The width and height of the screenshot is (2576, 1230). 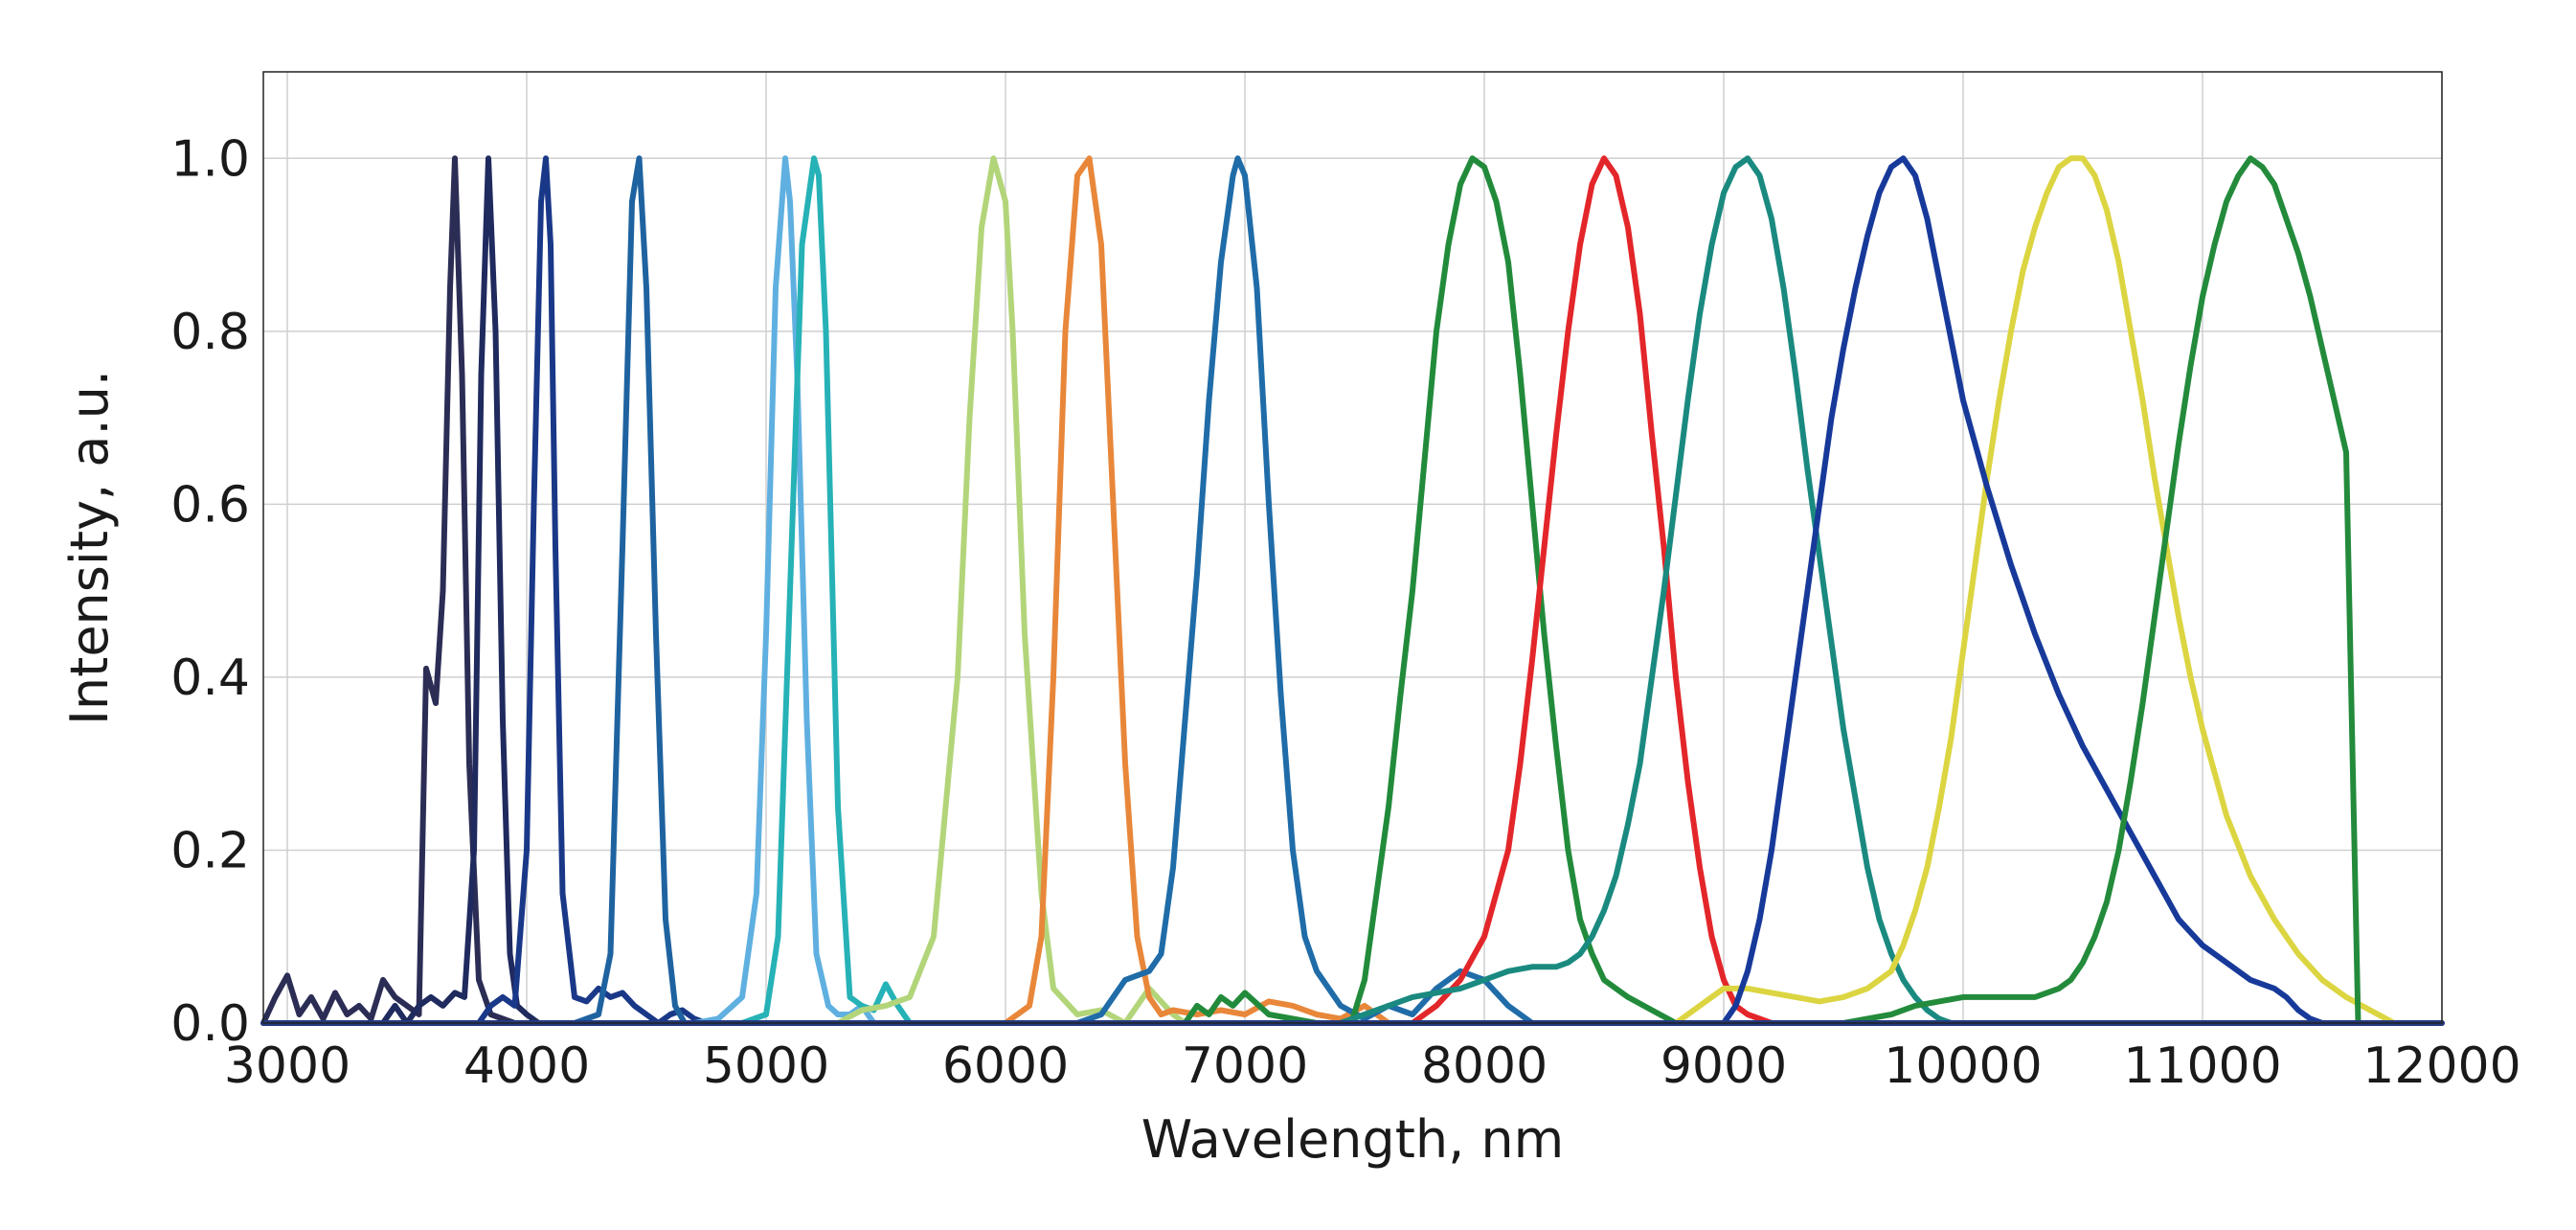 I want to click on y-tick-label: 0.4, so click(x=210, y=678).